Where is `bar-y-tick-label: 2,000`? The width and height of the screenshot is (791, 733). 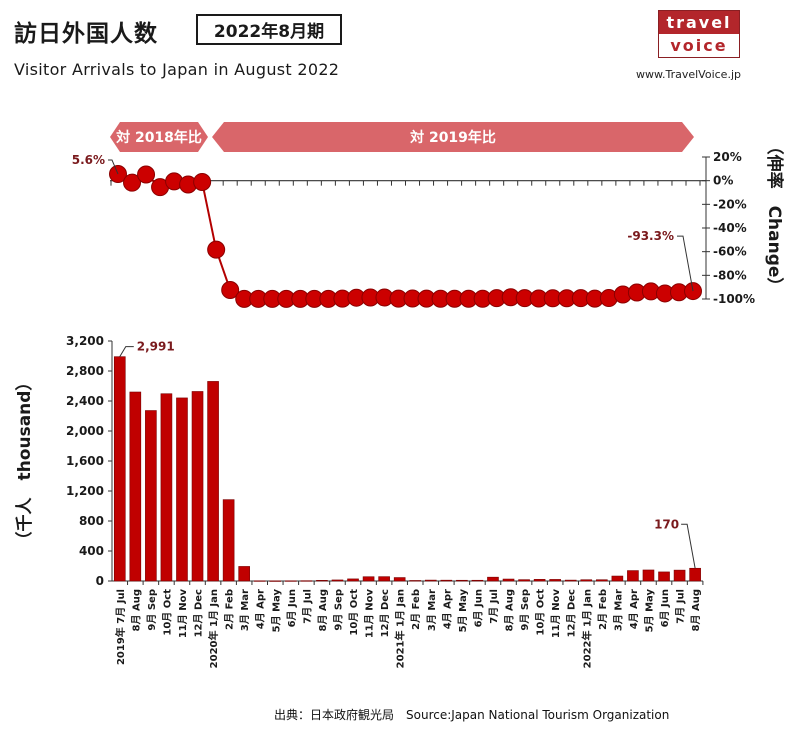
bar-y-tick-label: 2,000 is located at coordinates (85, 431).